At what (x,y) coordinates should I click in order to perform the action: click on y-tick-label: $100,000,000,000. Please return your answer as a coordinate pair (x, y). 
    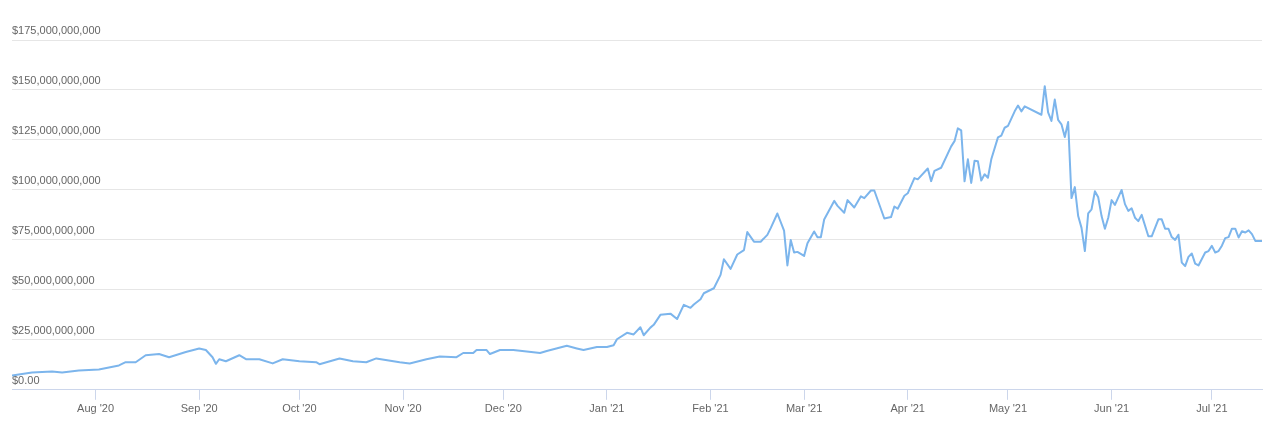
    Looking at the image, I should click on (56, 179).